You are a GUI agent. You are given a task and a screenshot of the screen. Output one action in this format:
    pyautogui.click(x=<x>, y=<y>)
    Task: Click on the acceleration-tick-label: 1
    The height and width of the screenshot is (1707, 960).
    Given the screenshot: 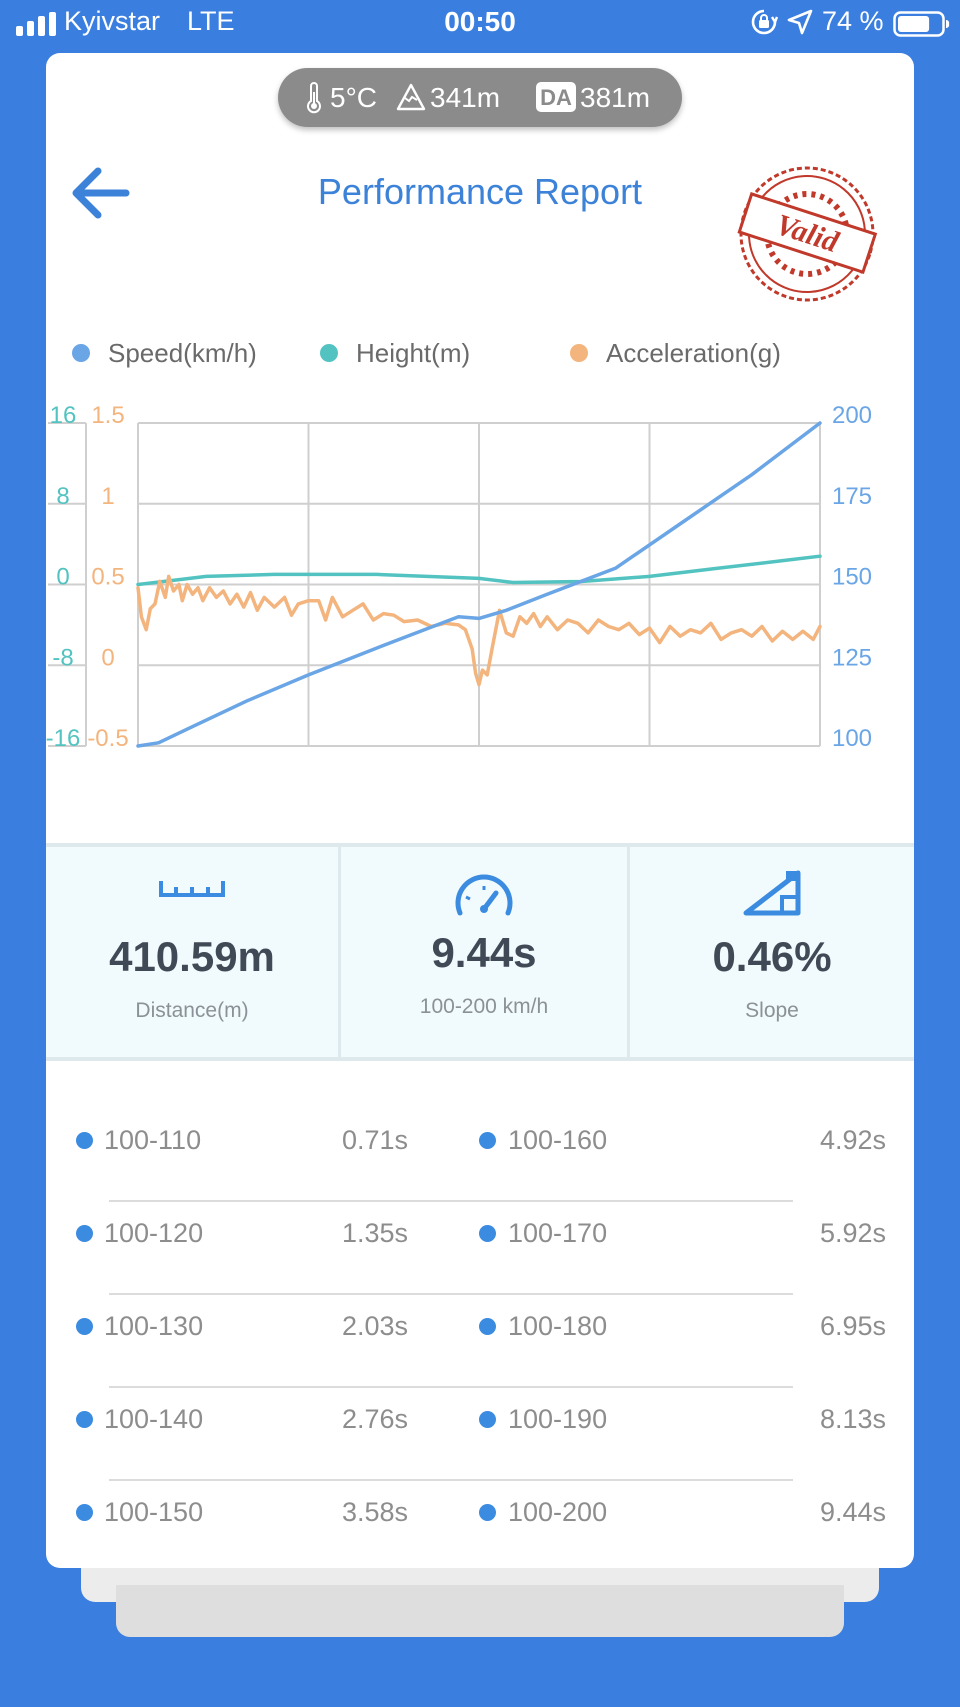 What is the action you would take?
    pyautogui.click(x=107, y=496)
    